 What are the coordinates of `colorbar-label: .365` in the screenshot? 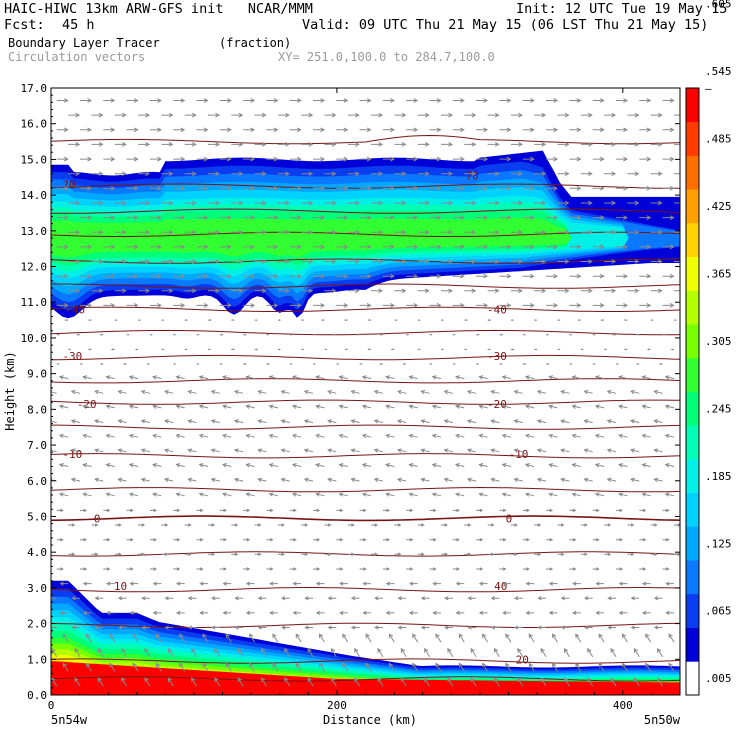 It's located at (718, 273).